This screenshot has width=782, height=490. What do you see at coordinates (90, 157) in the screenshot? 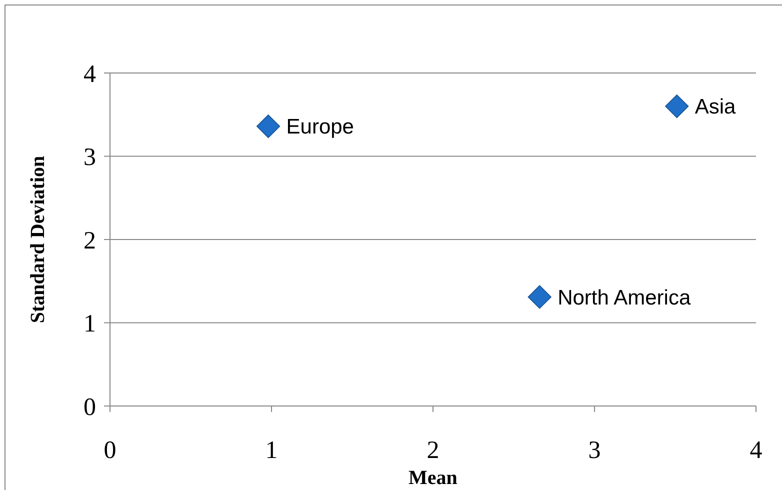
I see `y-tick-label: 3` at bounding box center [90, 157].